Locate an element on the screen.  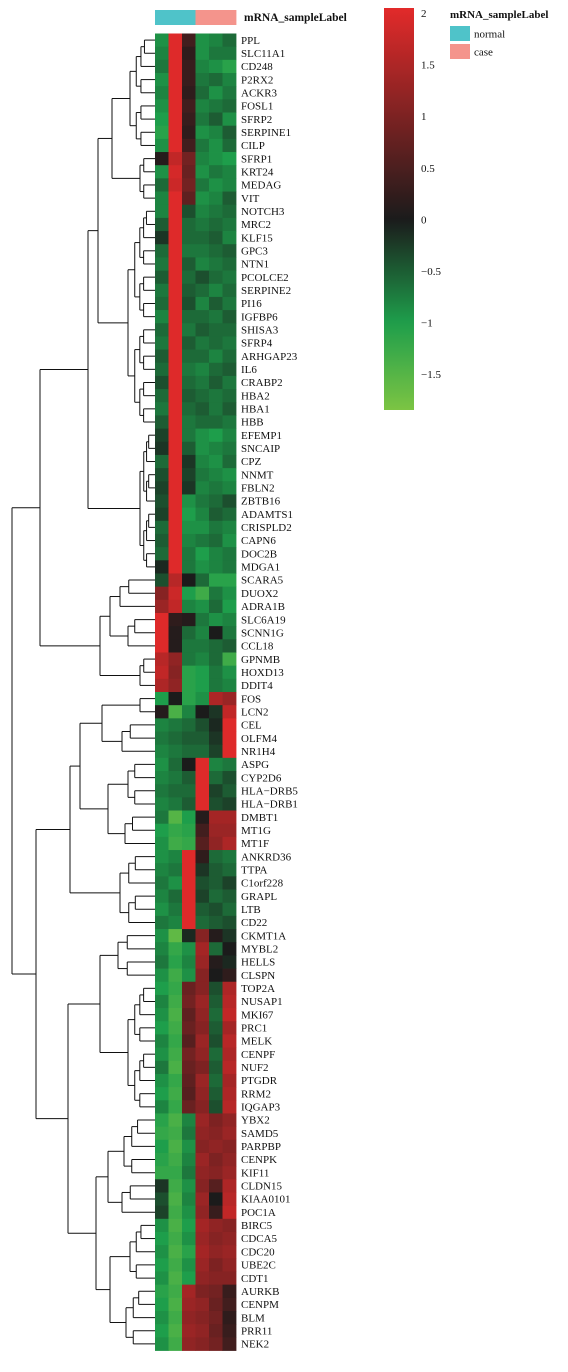
annotation-cell-case is located at coordinates (216, 17).